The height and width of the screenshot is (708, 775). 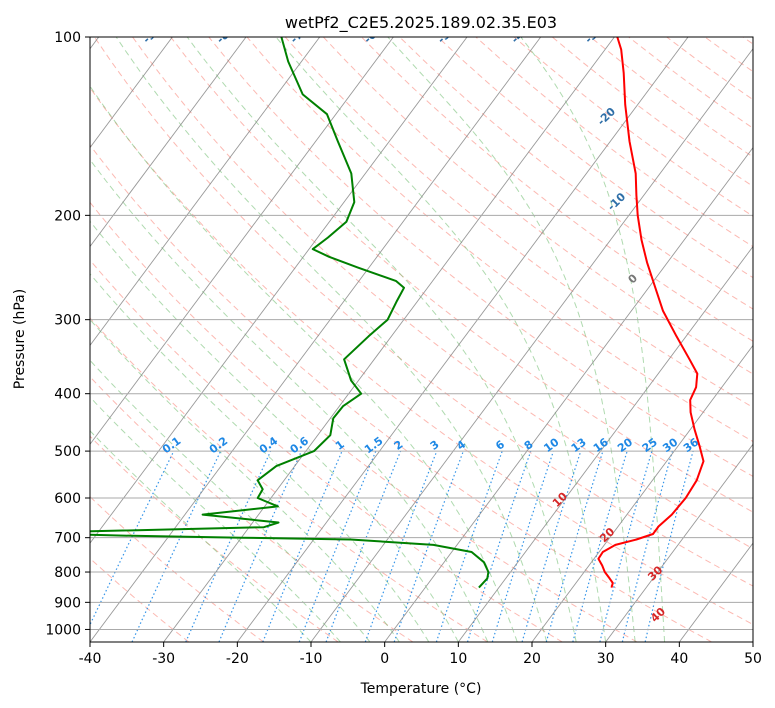 What do you see at coordinates (67, 573) in the screenshot?
I see `y-tick-label: 800` at bounding box center [67, 573].